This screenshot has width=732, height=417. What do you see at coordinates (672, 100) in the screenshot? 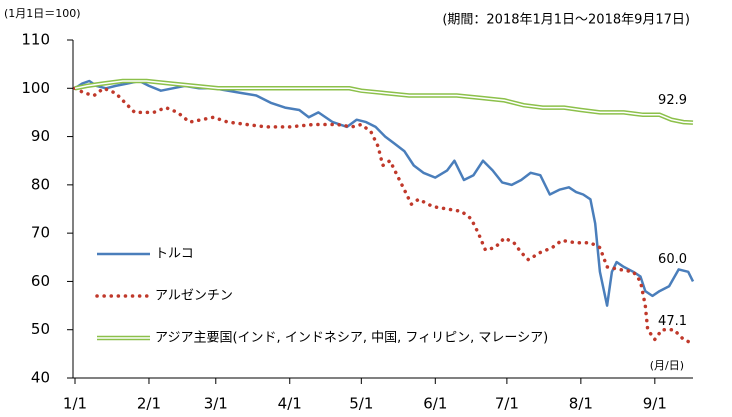
I see `end-label: 92.9` at bounding box center [672, 100].